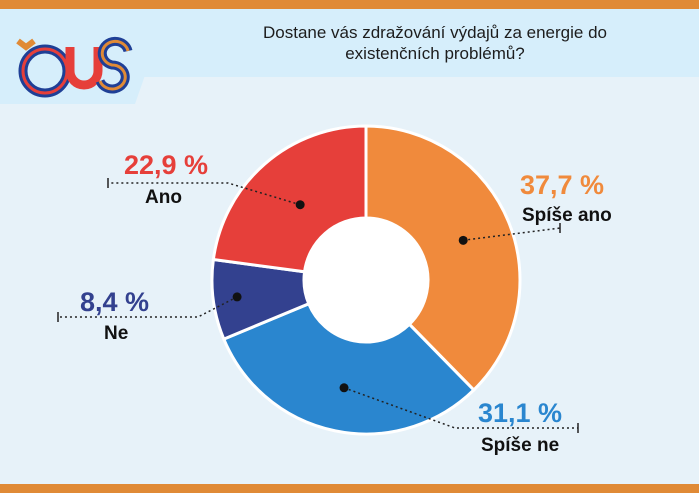  Describe the element at coordinates (366, 280) in the screenshot. I see `donut-hole` at that location.